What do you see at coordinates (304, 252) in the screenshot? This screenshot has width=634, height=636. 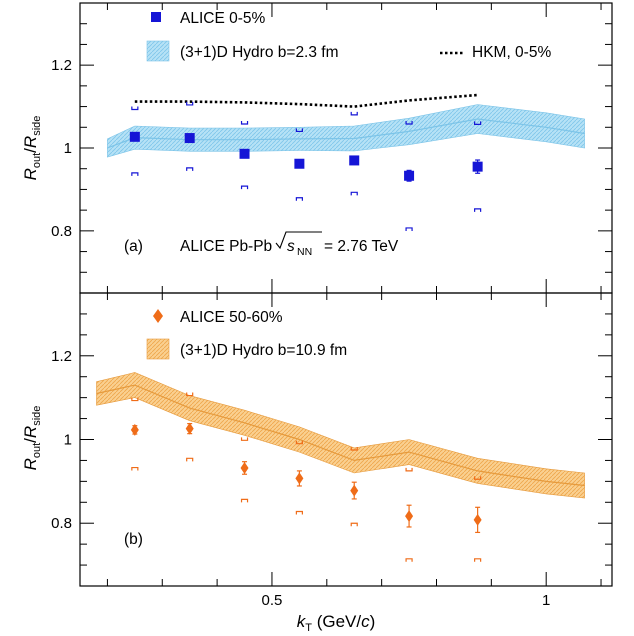 I see `svg-text: NN` at bounding box center [304, 252].